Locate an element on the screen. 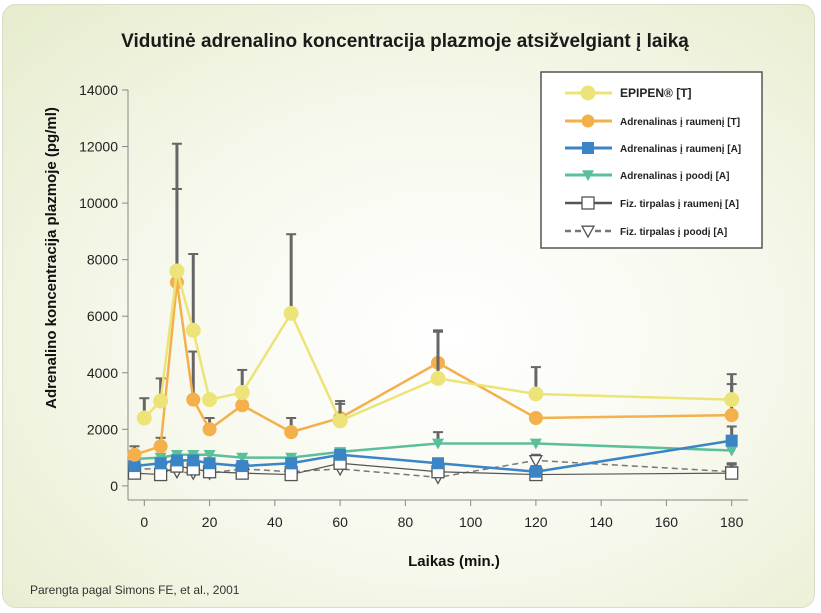 This screenshot has width=821, height=613. legend-label: Adrenalinas į raumenį [T] is located at coordinates (680, 122).